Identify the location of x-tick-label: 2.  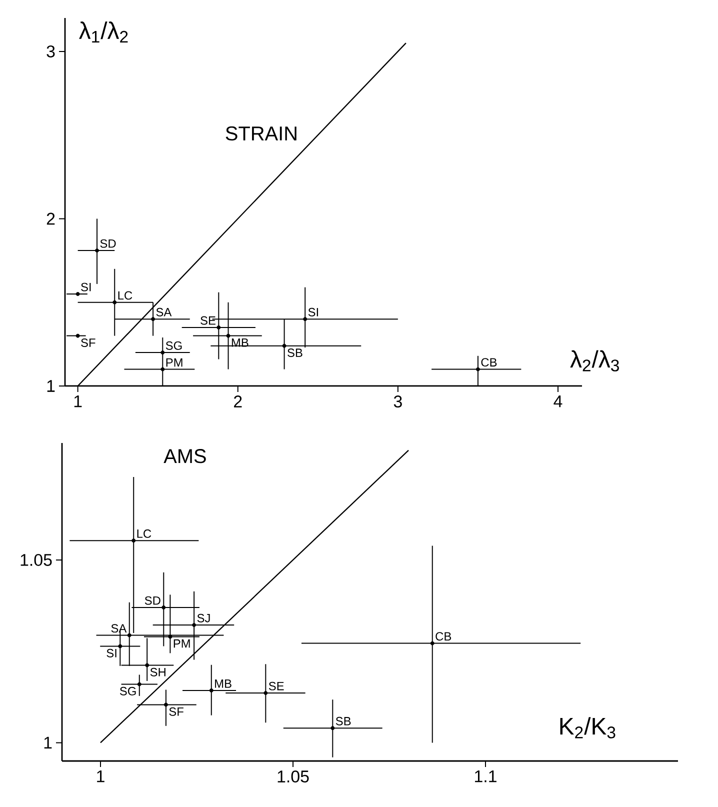
(238, 402).